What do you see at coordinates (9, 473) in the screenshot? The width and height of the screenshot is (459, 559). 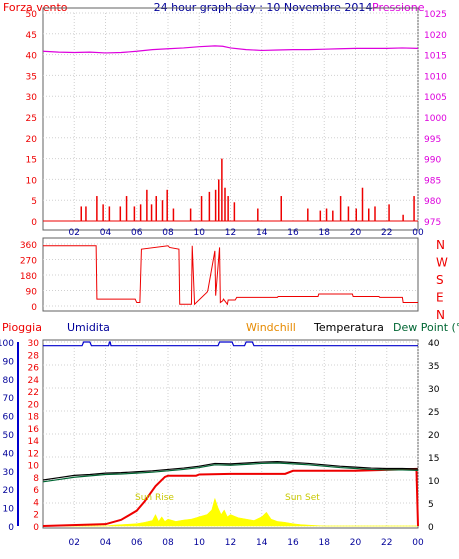 I see `humidity-tick-label: 30` at bounding box center [9, 473].